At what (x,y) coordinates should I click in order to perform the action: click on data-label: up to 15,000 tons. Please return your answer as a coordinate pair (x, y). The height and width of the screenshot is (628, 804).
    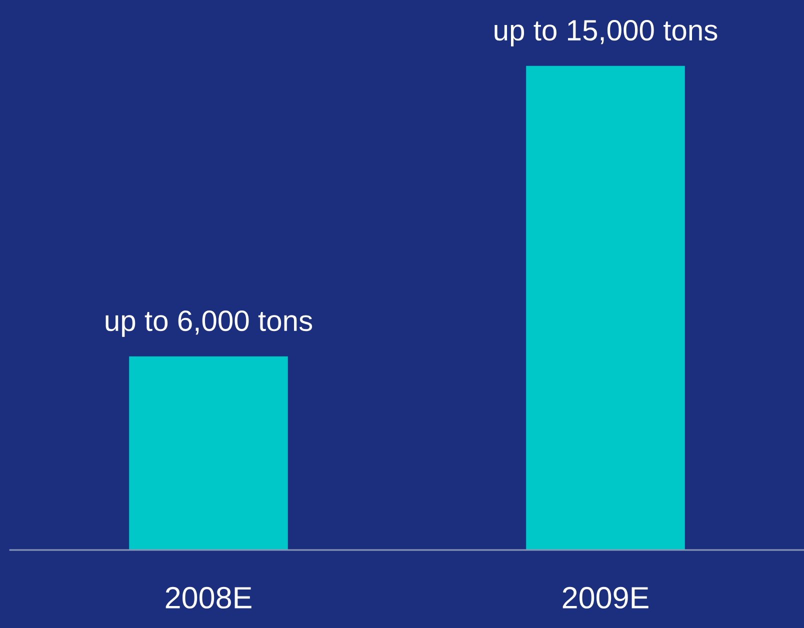
    Looking at the image, I should click on (606, 33).